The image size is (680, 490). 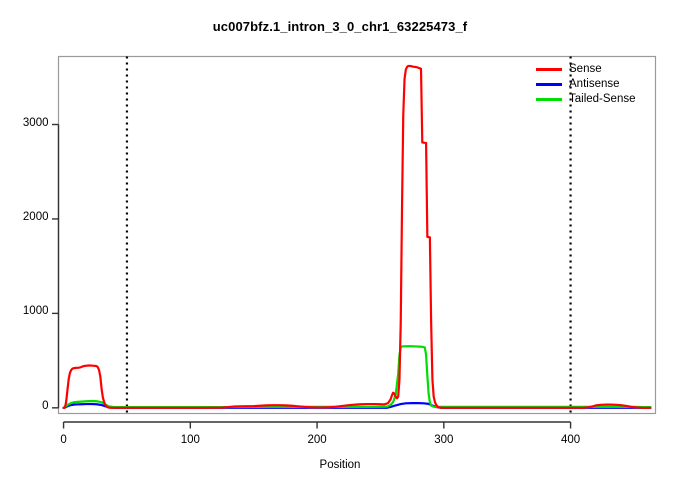 I want to click on series-line-tailed-sense, so click(x=357, y=377).